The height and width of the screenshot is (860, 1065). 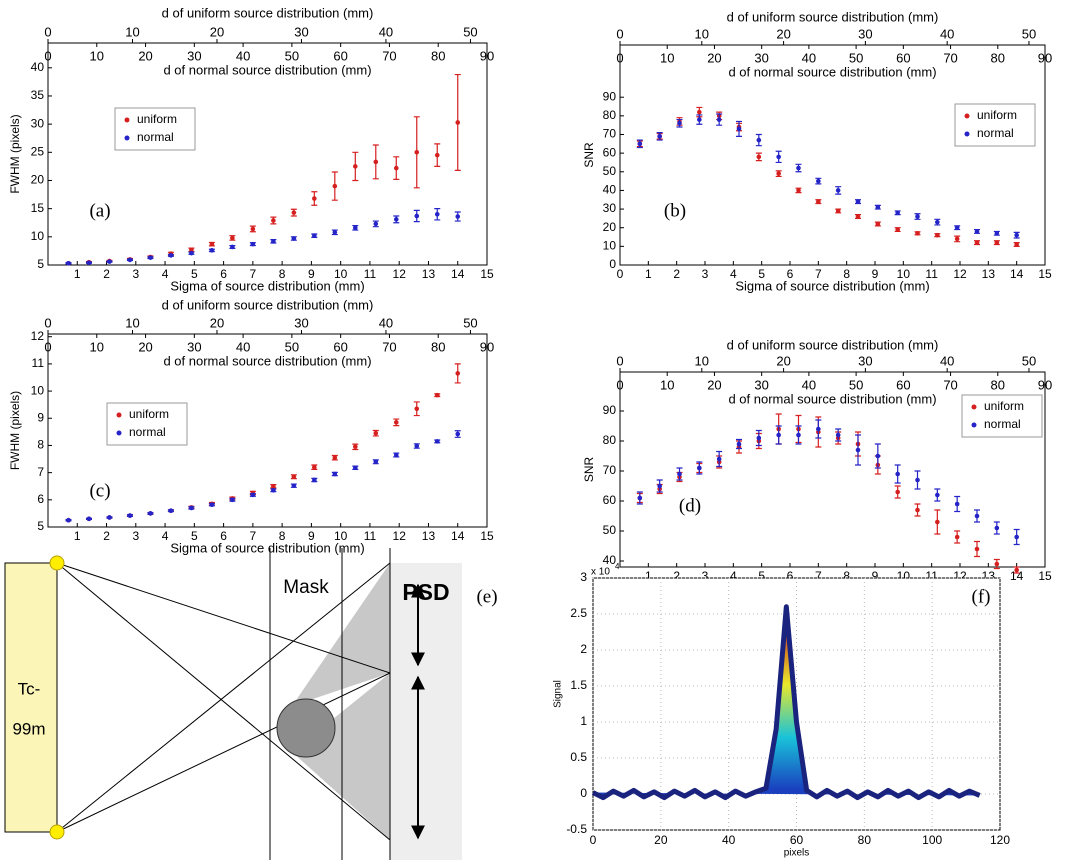 What do you see at coordinates (797, 840) in the screenshot?
I see `x-tick-label: 60` at bounding box center [797, 840].